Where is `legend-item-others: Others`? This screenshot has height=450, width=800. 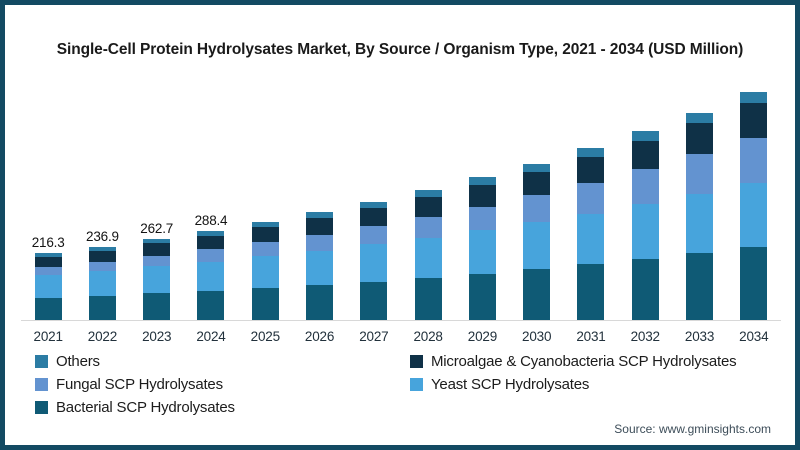
legend-item-others: Others is located at coordinates (222, 361).